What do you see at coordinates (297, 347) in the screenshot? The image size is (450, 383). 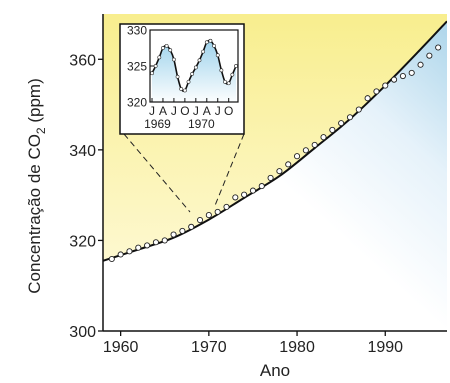 I see `x-tick-label: 1980` at bounding box center [297, 347].